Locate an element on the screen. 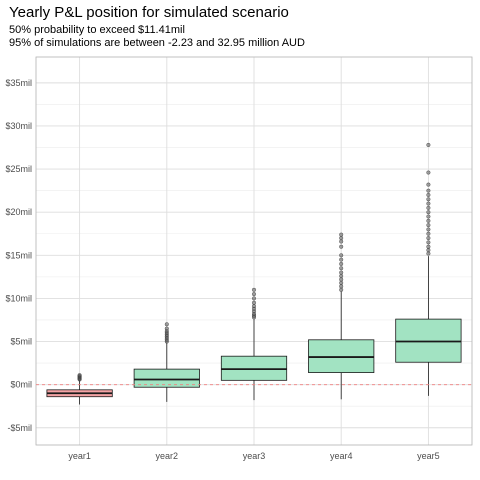 Image resolution: width=480 pixels, height=480 pixels. y-tick-label: $0mil is located at coordinates (21, 385).